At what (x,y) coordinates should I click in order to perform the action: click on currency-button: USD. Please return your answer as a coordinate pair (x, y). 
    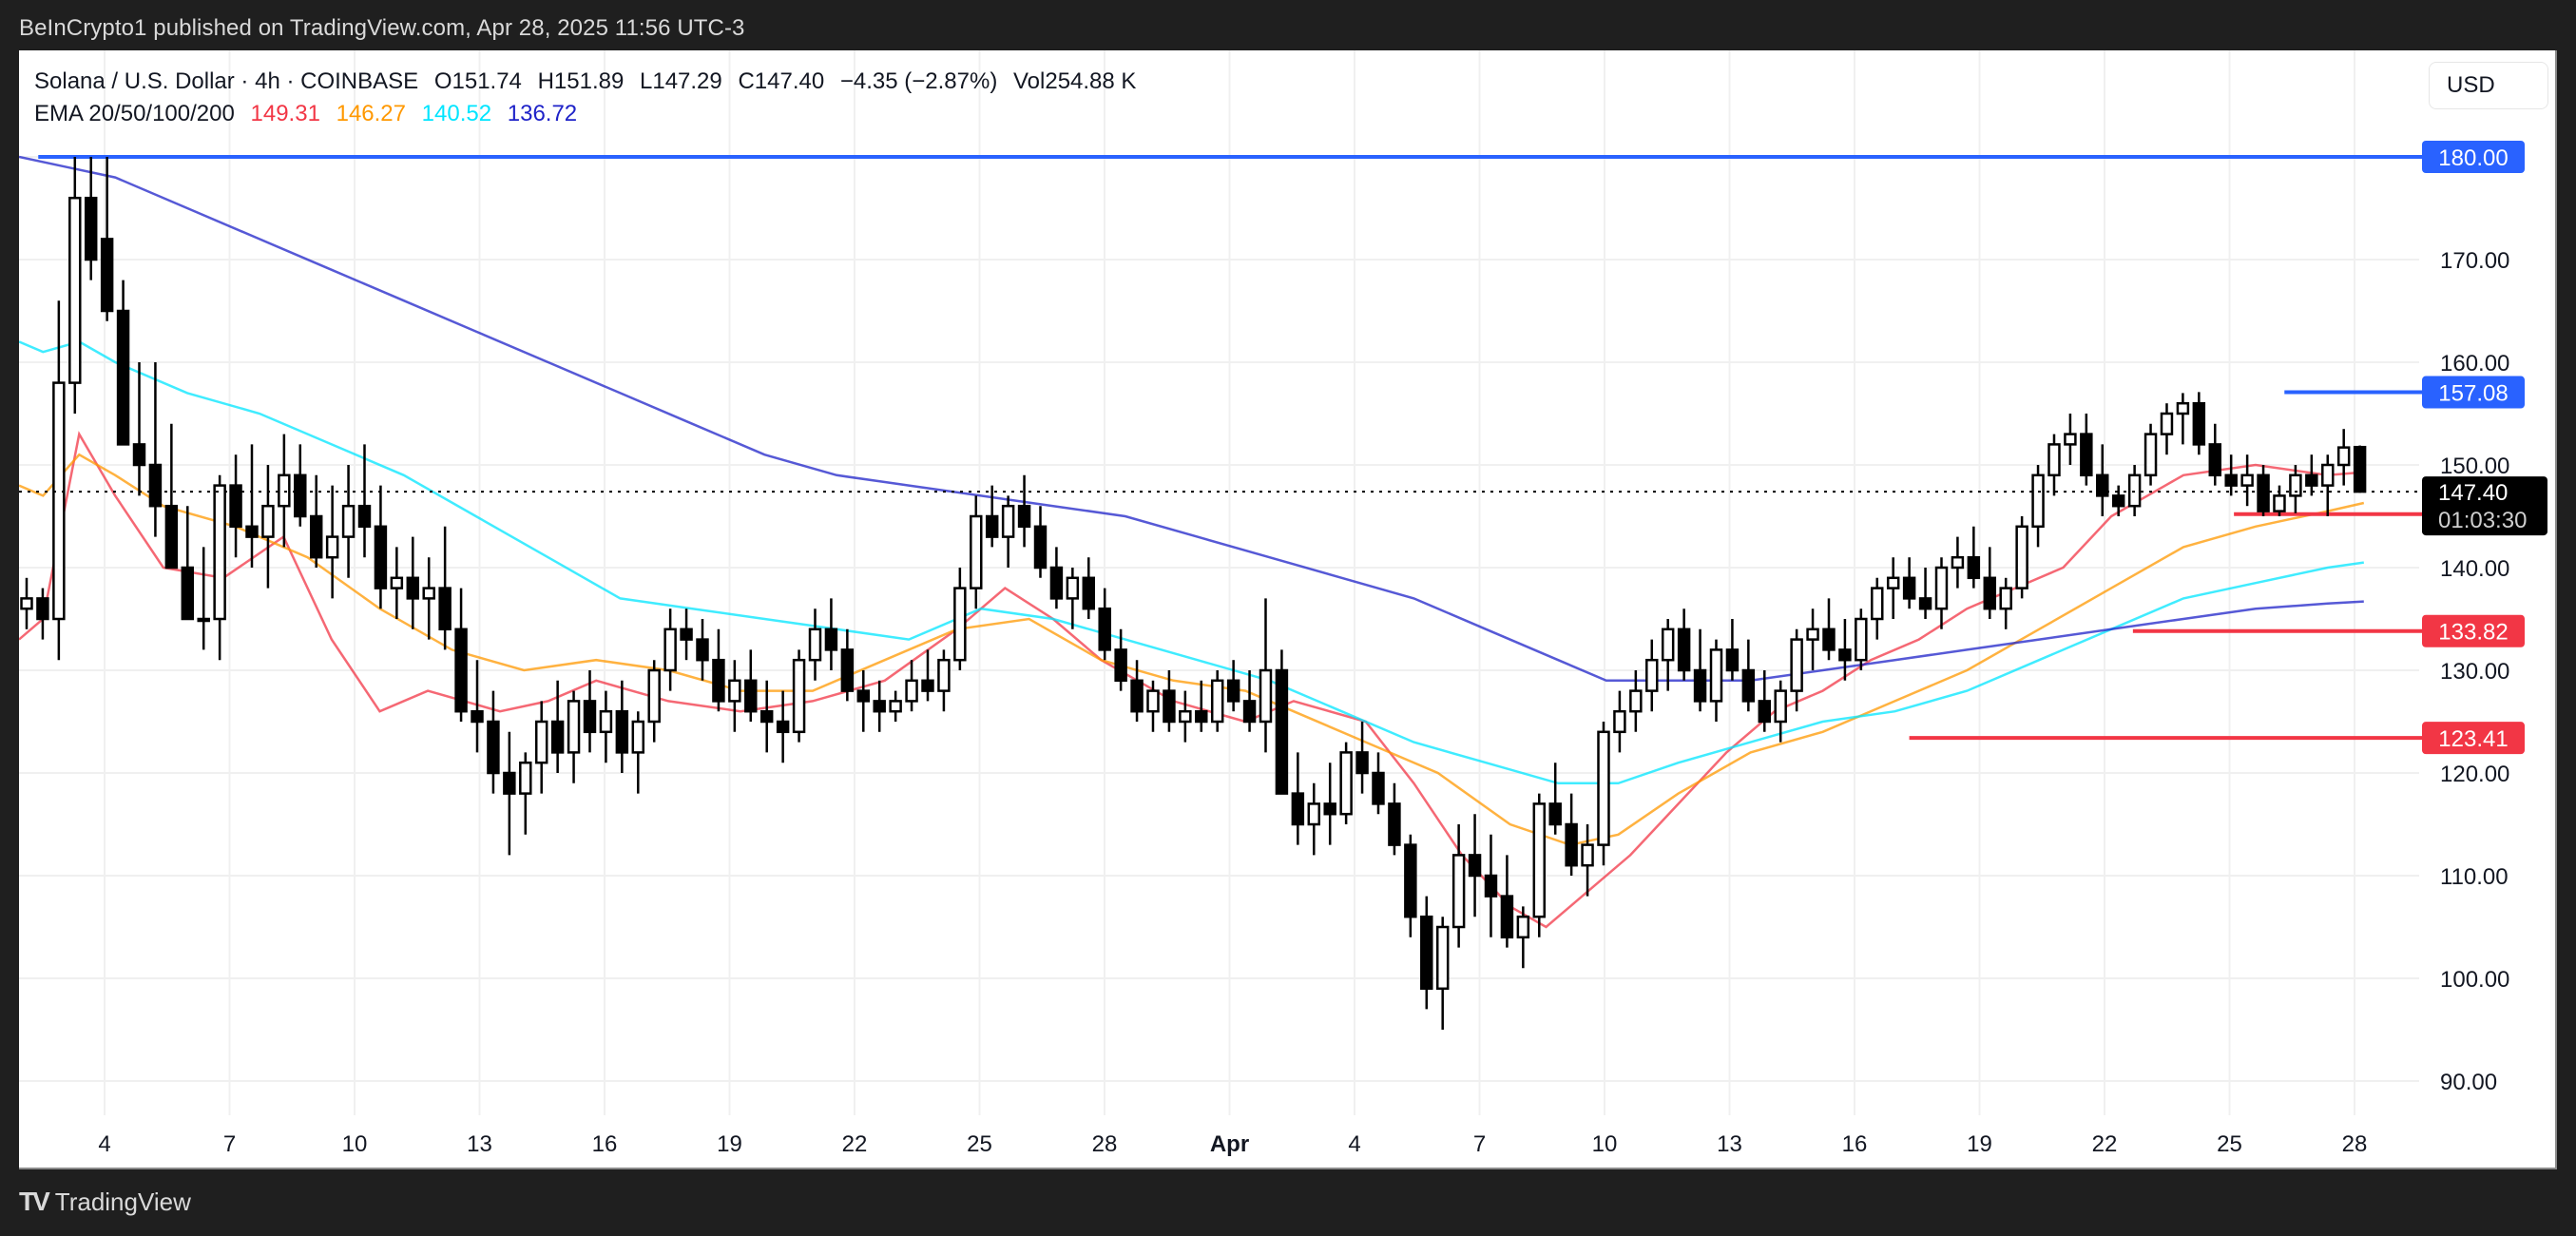
    Looking at the image, I should click on (2488, 86).